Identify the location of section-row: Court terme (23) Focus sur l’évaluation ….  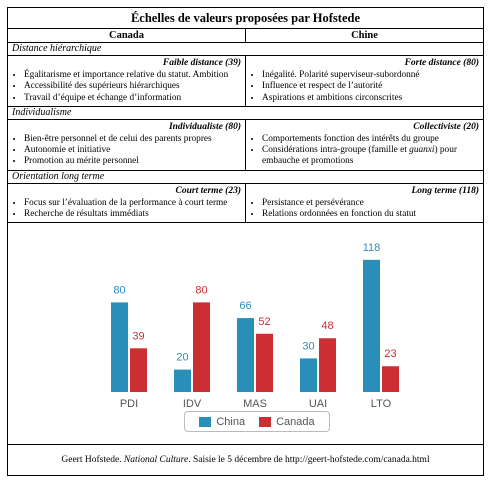
(245, 203).